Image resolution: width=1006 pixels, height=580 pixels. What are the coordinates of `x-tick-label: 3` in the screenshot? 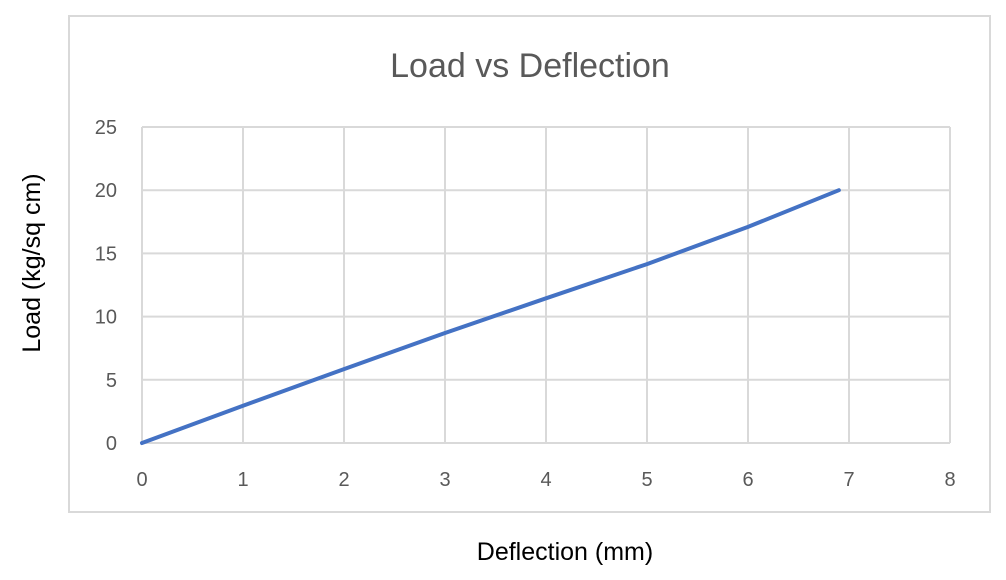 It's located at (444, 480).